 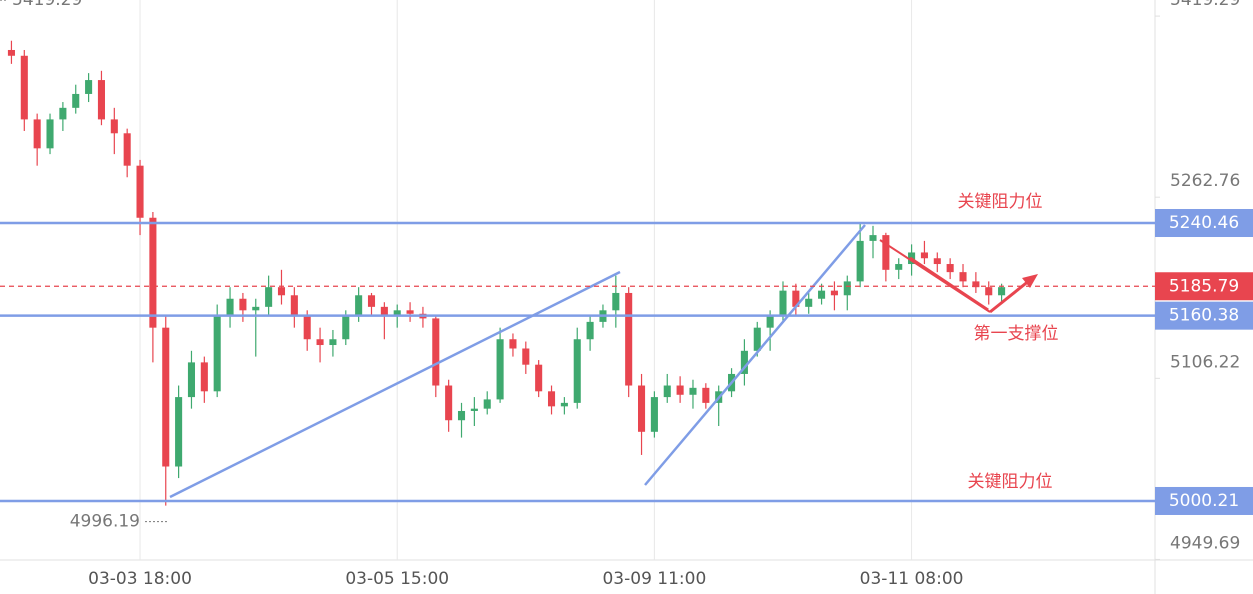 What do you see at coordinates (912, 579) in the screenshot?
I see `x-tick-label: 03-11 08:00` at bounding box center [912, 579].